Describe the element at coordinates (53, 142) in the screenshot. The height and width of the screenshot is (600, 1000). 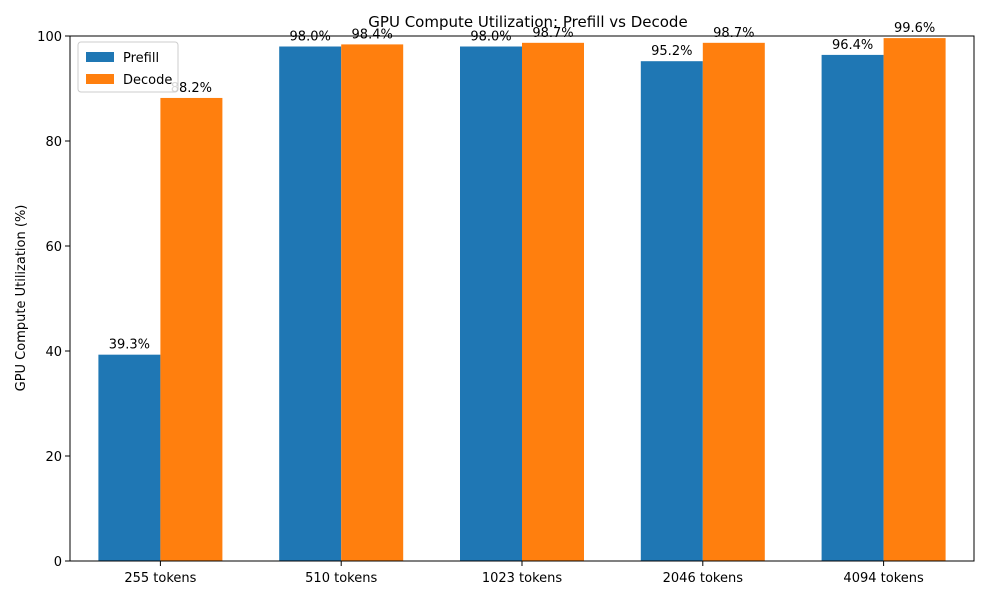
I see `y-tick-label-80: 80` at that location.